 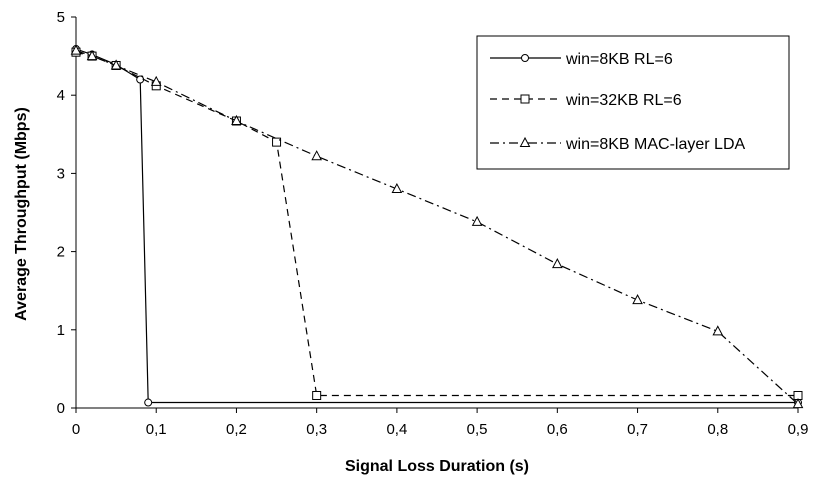 I want to click on x-tick-label: 0,8, so click(x=717, y=429).